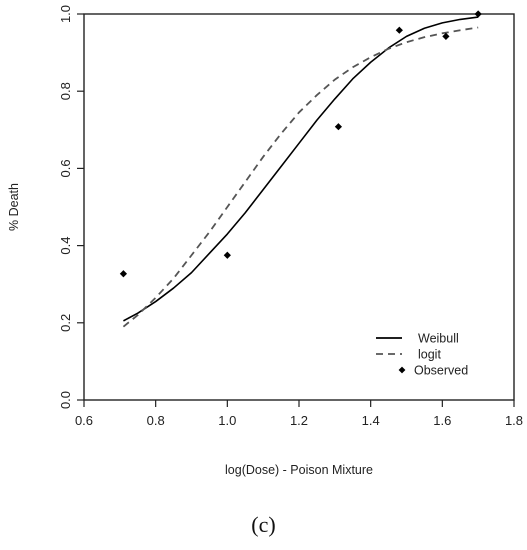 Image resolution: width=527 pixels, height=550 pixels. I want to click on x-tick-label: 1.2, so click(299, 420).